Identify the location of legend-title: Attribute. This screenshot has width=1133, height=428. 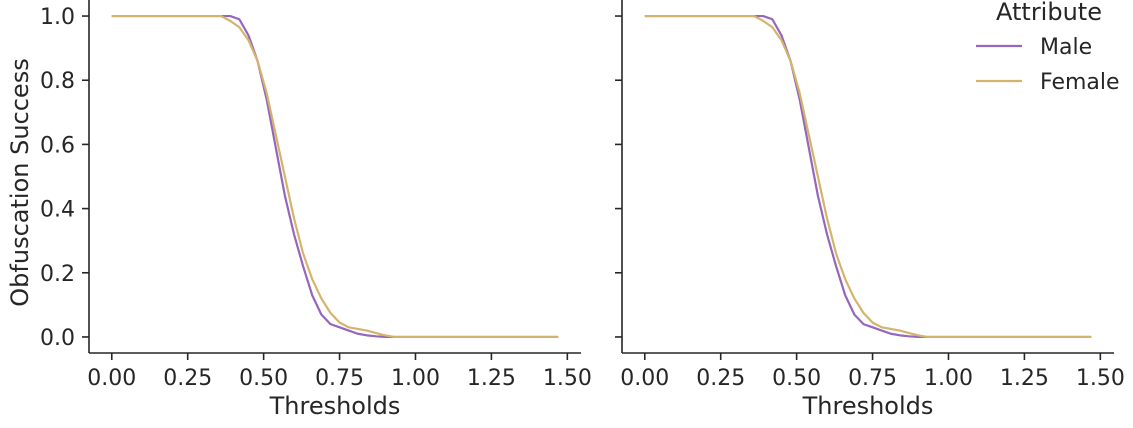
(1049, 13).